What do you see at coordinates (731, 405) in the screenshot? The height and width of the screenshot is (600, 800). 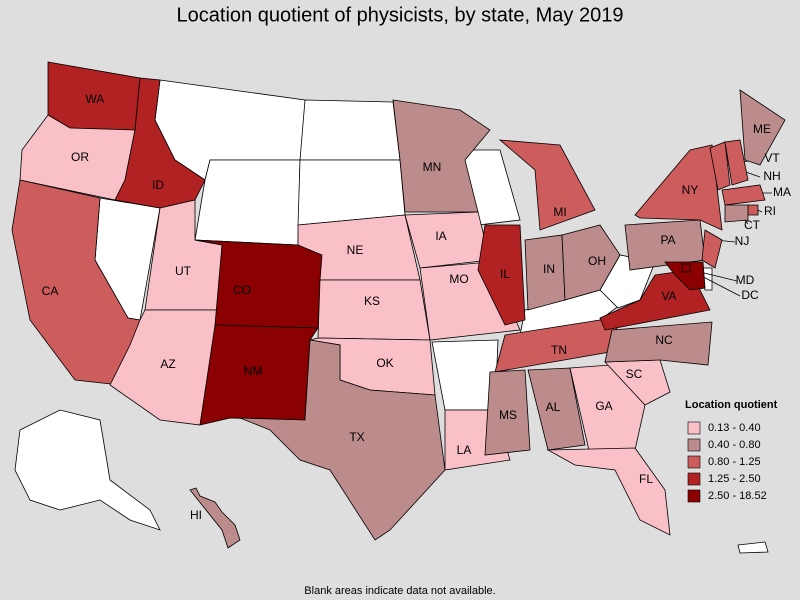 I see `legend-title: Location quotient` at bounding box center [731, 405].